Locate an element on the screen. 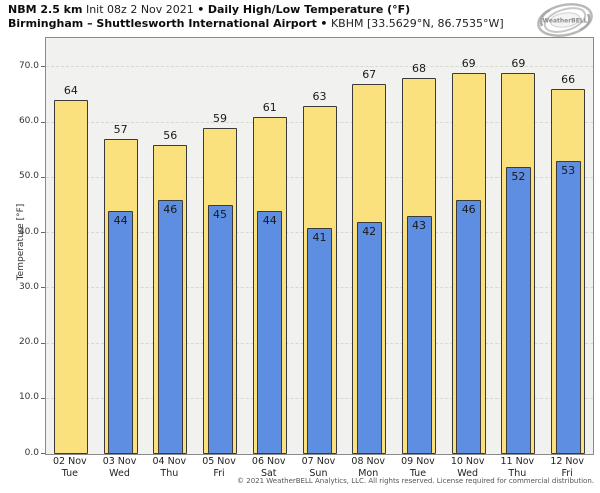 The width and height of the screenshot is (600, 493). high-value-label: 61 is located at coordinates (269, 107).